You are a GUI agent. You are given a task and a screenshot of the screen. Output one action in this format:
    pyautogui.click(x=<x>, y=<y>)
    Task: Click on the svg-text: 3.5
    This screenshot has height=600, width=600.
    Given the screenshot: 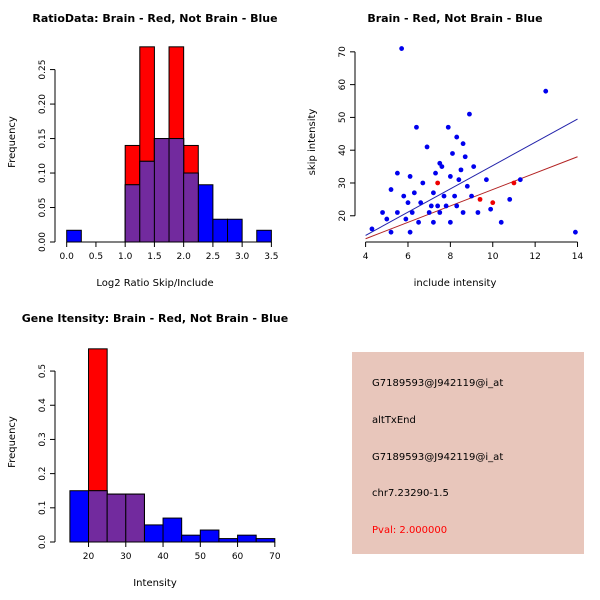 What is the action you would take?
    pyautogui.click(x=271, y=257)
    